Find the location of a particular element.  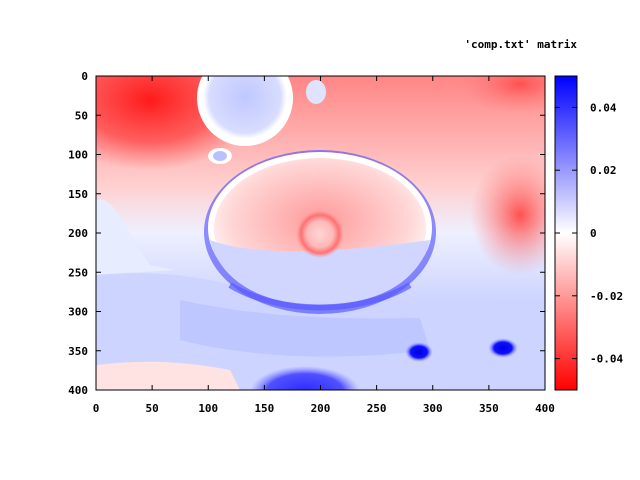

x-tick-label: 350 is located at coordinates (489, 408).